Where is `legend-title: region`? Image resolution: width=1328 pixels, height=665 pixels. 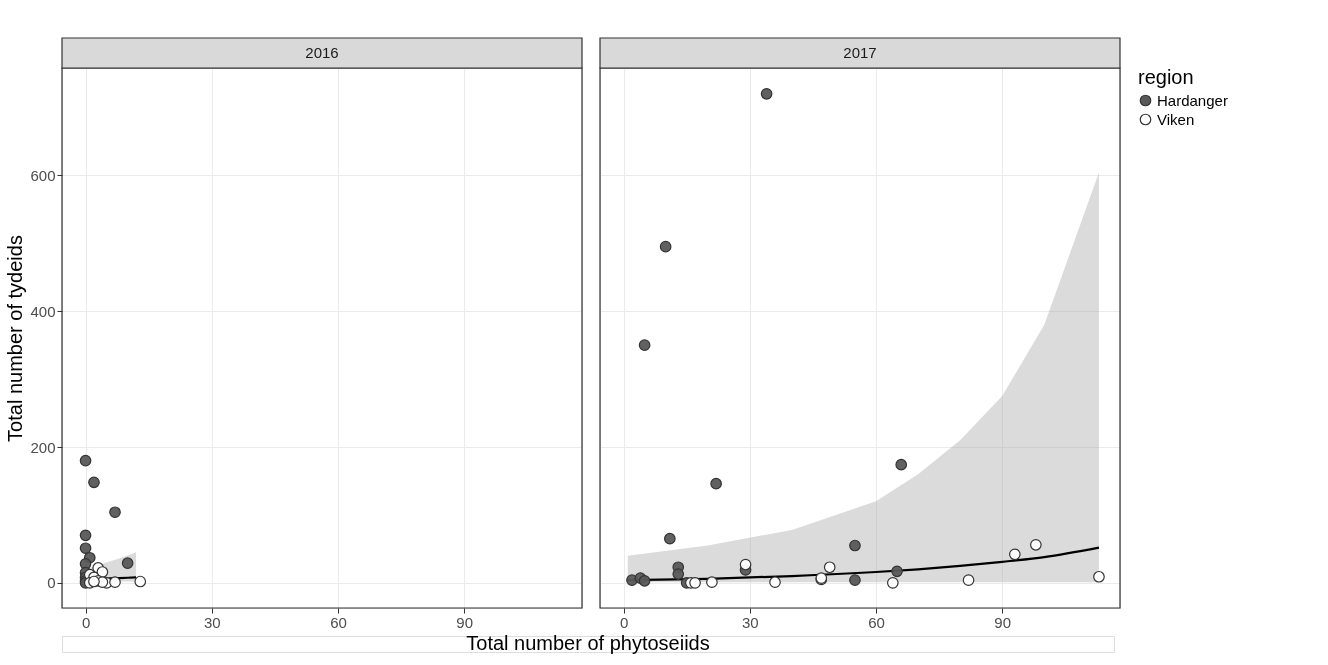
legend-title: region is located at coordinates (1166, 77).